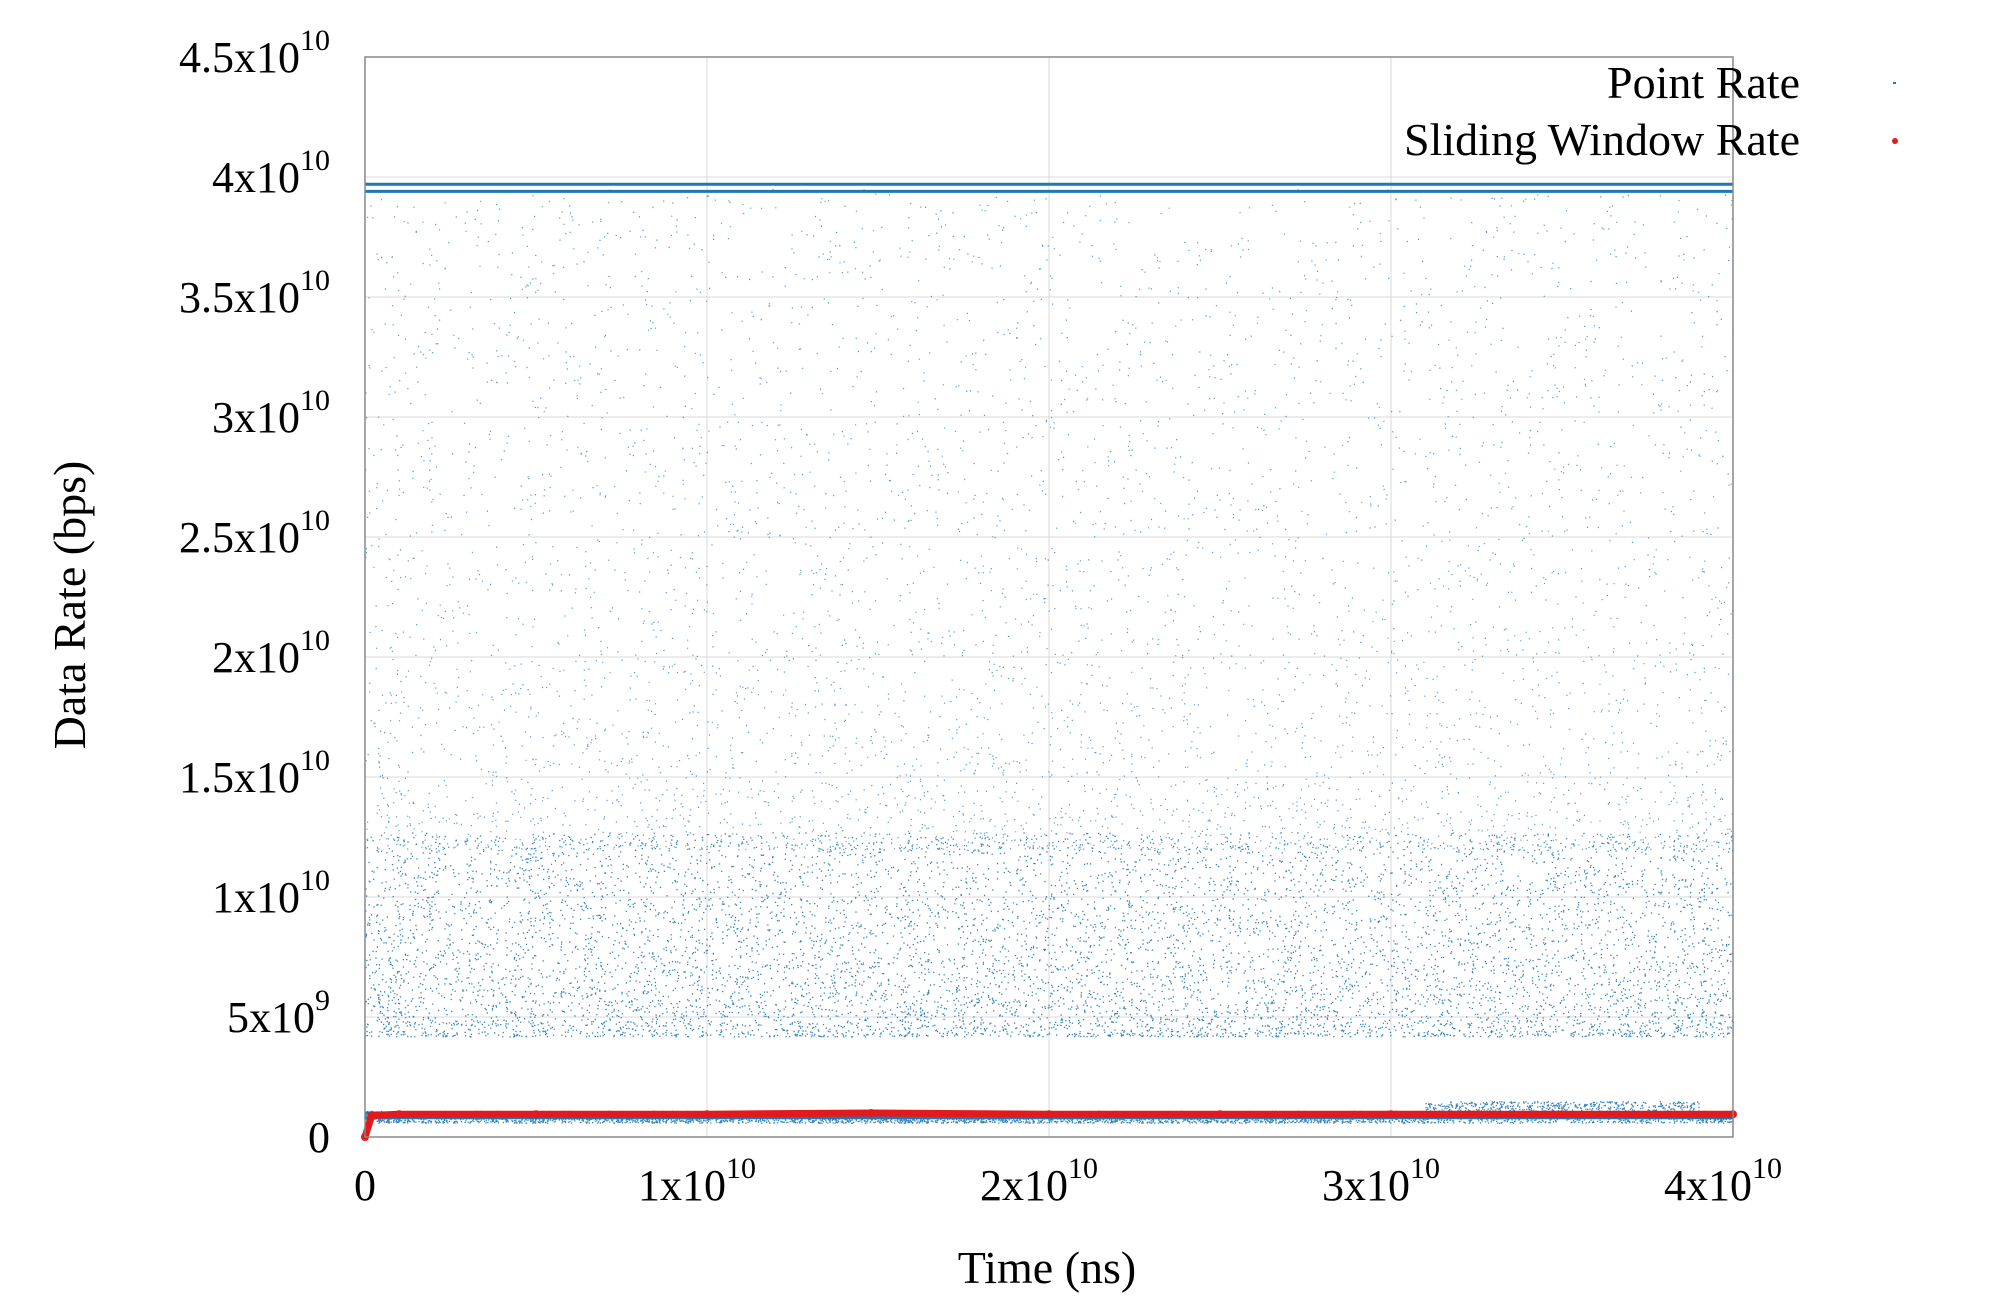  I want to click on sliding-window-rate-points, so click(1049, 1125).